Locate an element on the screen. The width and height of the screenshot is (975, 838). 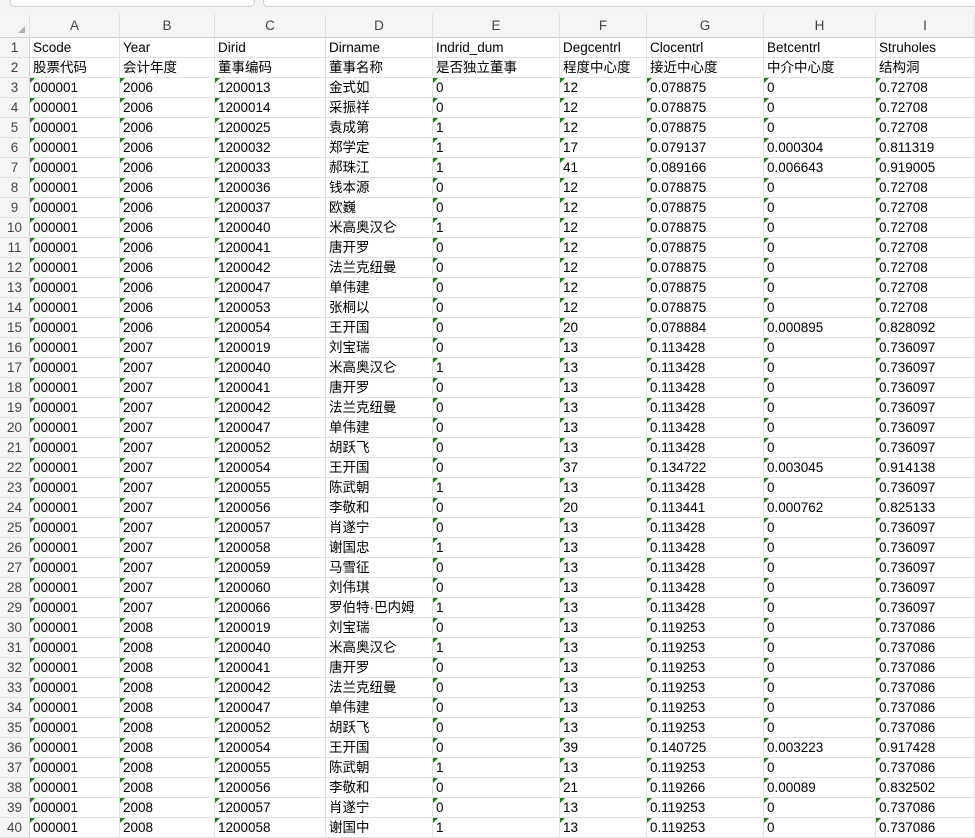
cell-c6: 1200032 is located at coordinates (270, 148).